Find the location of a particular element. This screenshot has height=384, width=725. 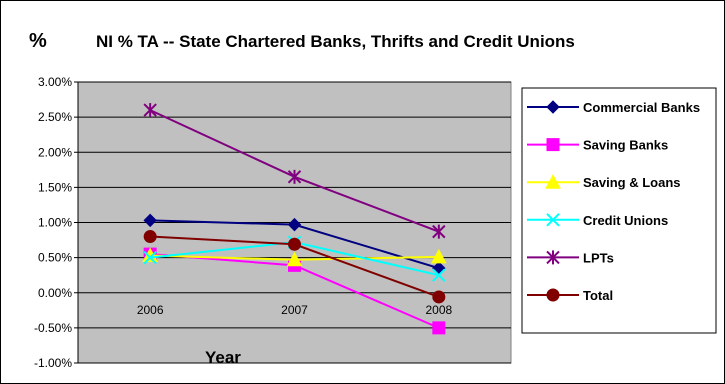

y-tick-label: 1.50% is located at coordinates (55, 187).